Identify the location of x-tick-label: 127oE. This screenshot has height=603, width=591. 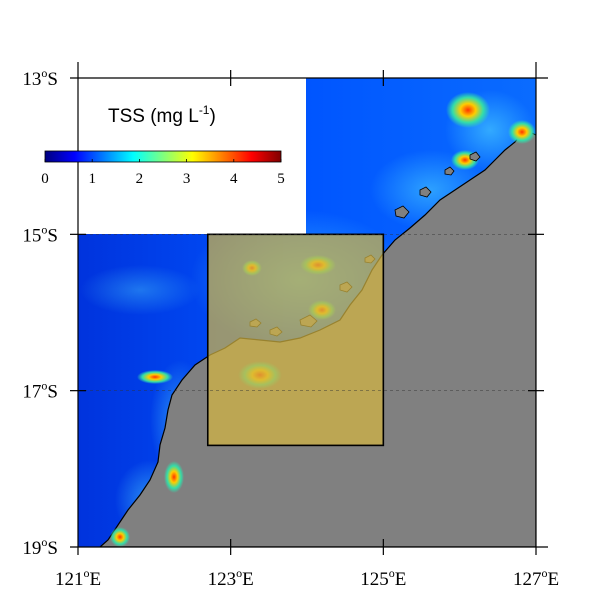
(536, 578).